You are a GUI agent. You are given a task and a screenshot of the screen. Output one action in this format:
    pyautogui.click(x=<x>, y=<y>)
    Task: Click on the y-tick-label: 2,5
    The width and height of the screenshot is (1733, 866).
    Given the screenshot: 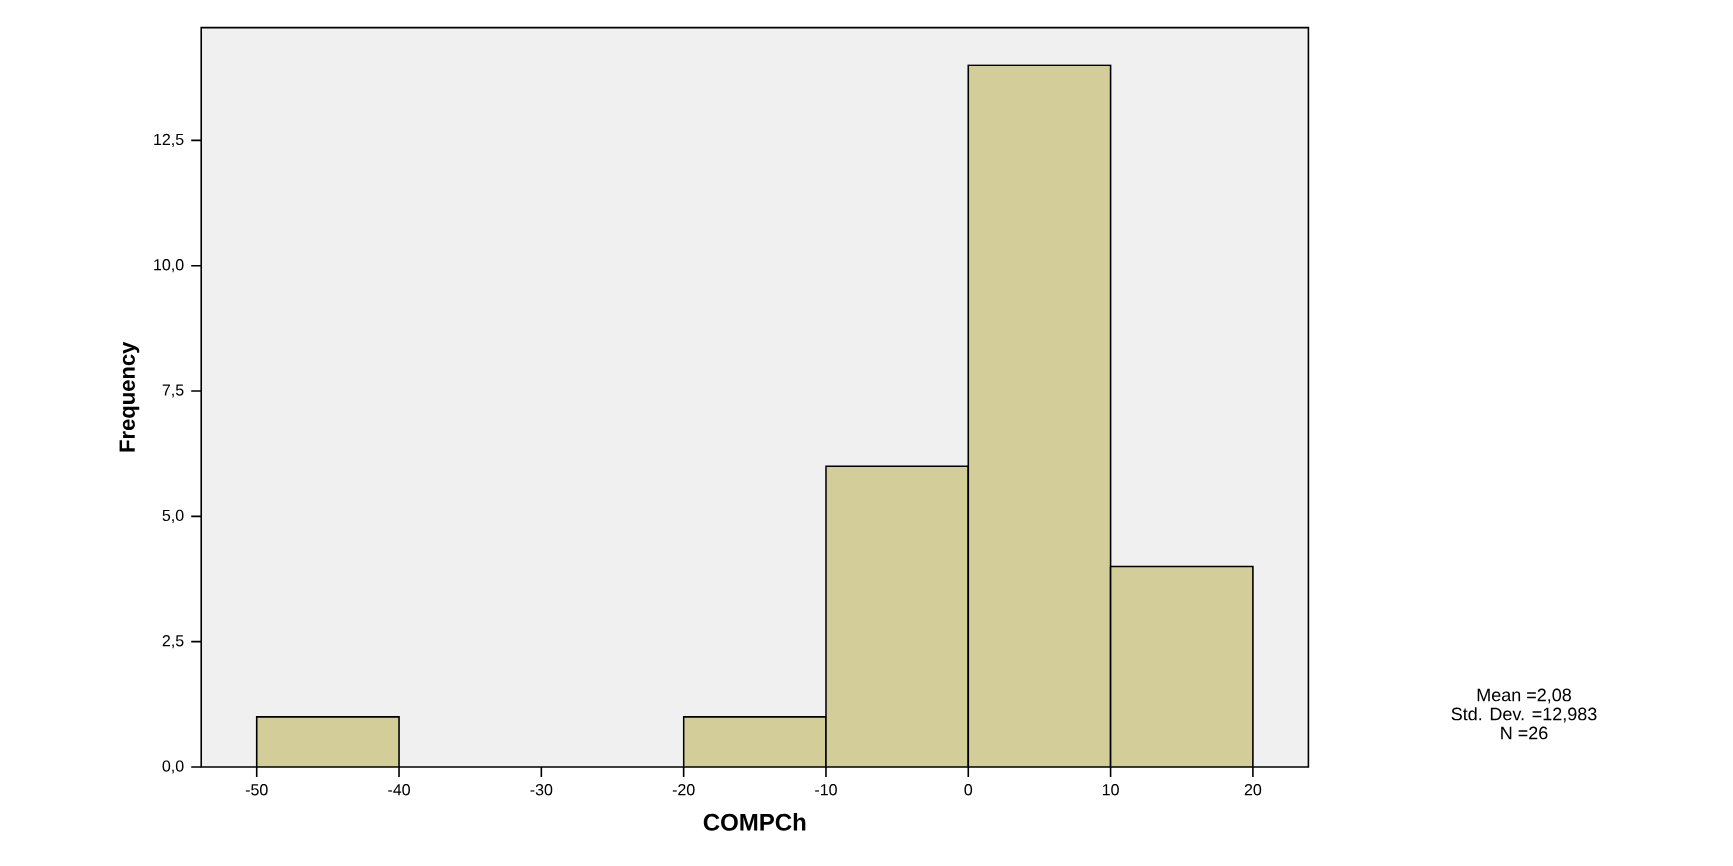 What is the action you would take?
    pyautogui.click(x=173, y=642)
    